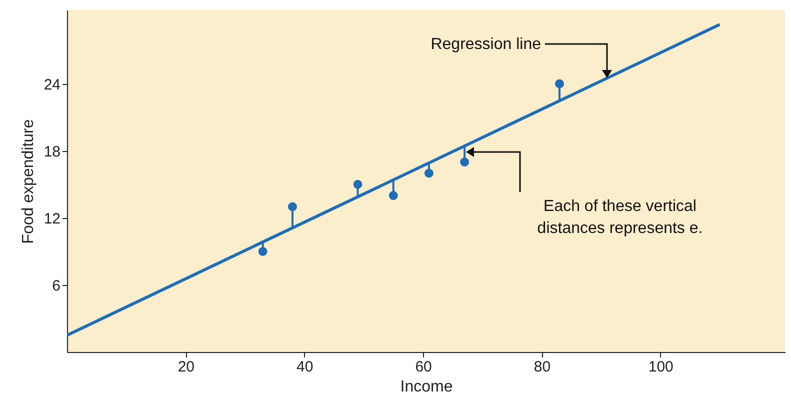 Image resolution: width=791 pixels, height=405 pixels. I want to click on y-axis-title: Food expenditure, so click(28, 181).